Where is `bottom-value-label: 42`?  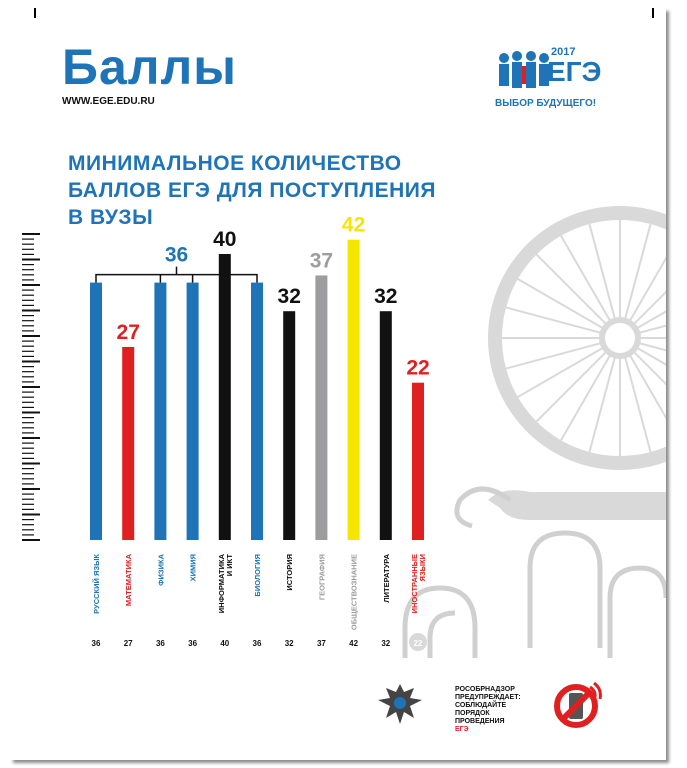 bottom-value-label: 42 is located at coordinates (353, 643).